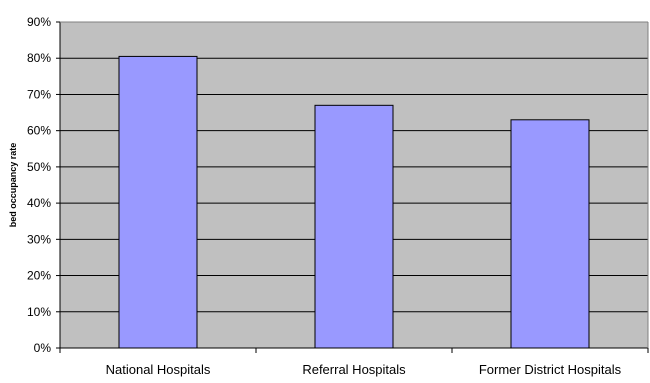 This screenshot has height=383, width=650. I want to click on y-tick-label: 20%, so click(39, 276).